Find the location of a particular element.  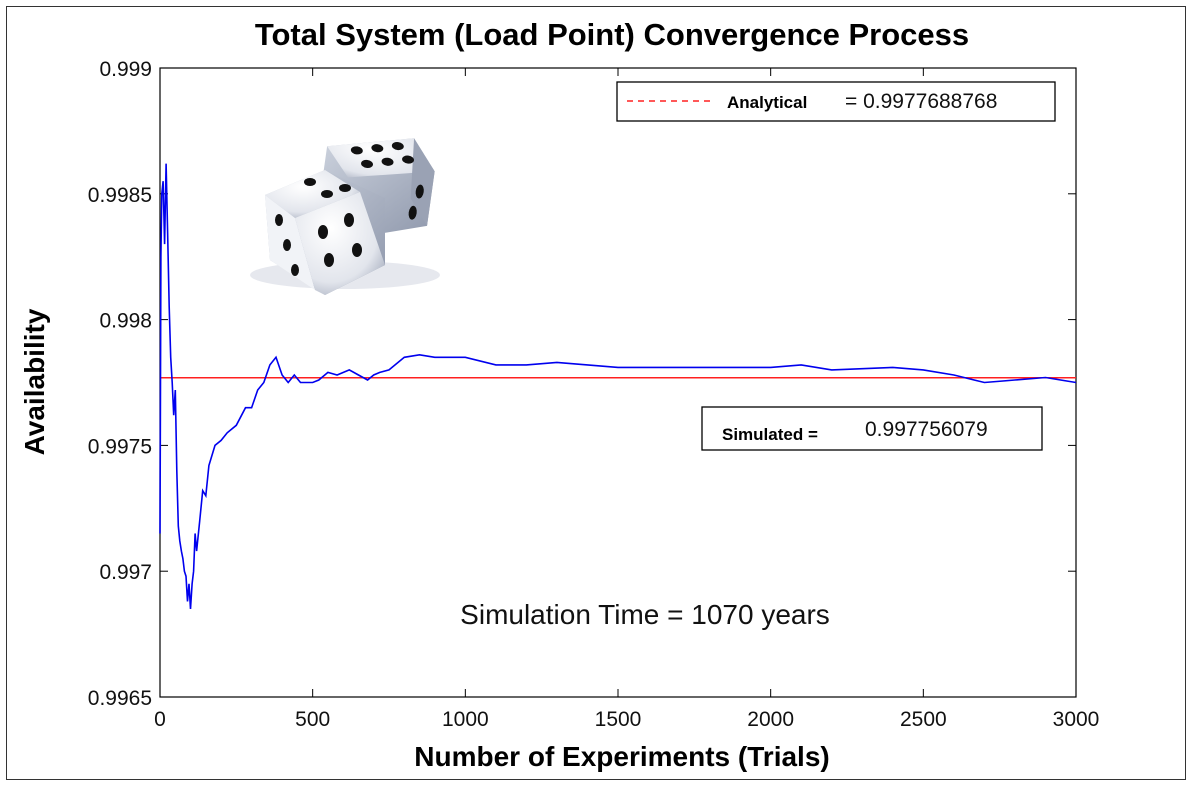

legend-simulated-label: Simulated = is located at coordinates (770, 434).